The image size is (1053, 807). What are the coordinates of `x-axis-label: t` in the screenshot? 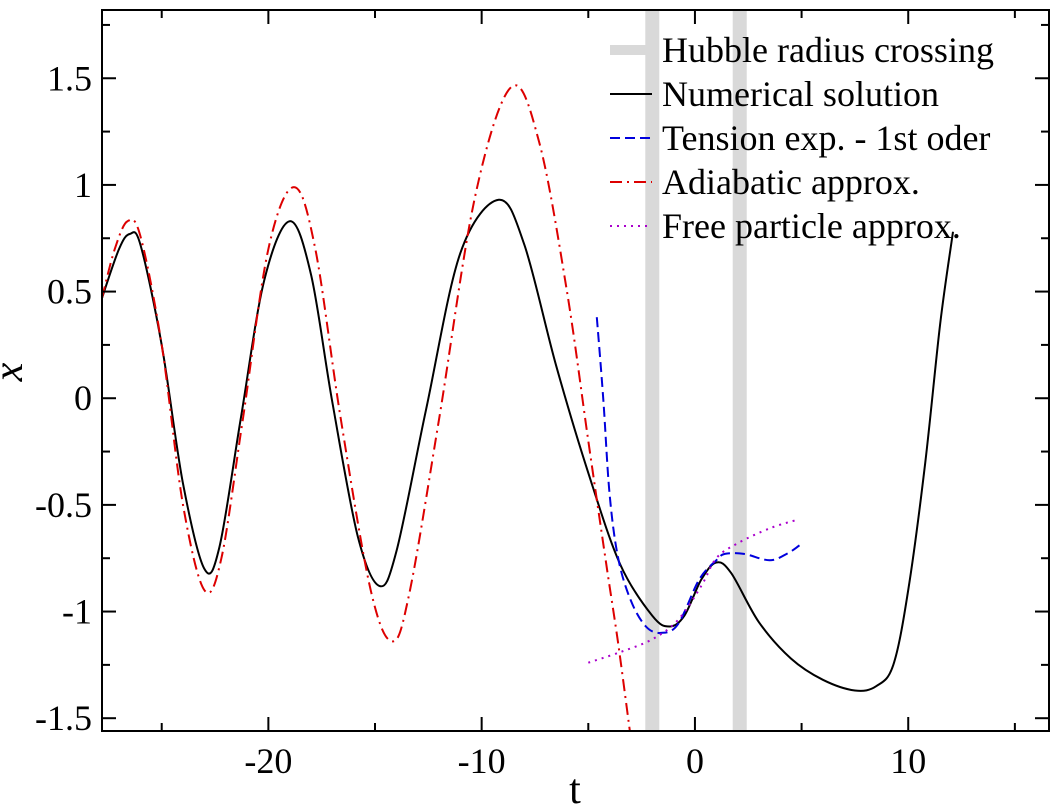 It's located at (575, 787).